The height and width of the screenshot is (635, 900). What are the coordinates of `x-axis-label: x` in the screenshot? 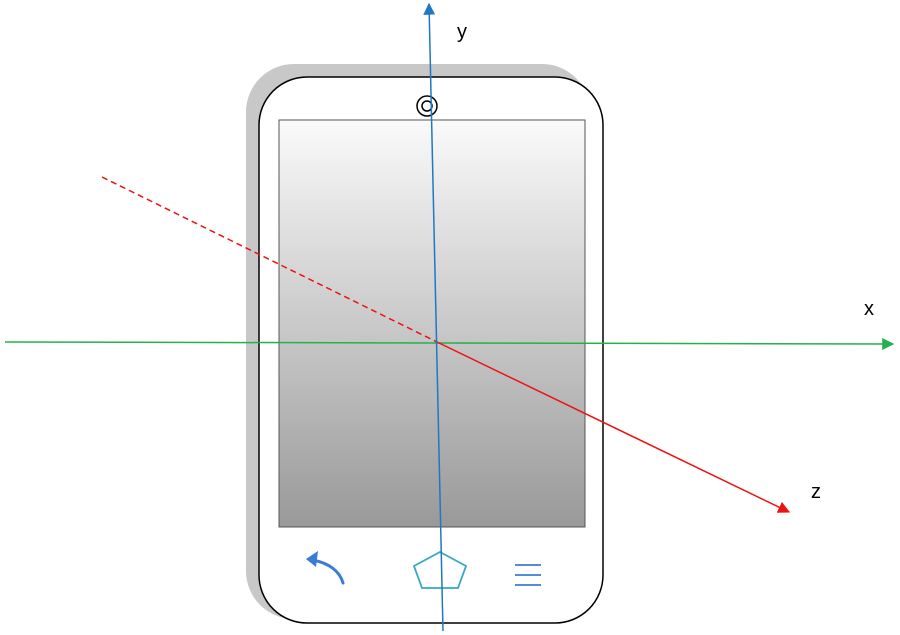 It's located at (869, 309).